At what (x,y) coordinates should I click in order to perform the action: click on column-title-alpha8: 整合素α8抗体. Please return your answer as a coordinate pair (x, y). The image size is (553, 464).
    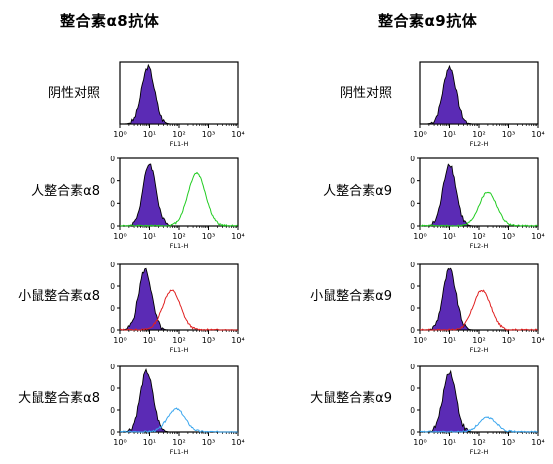
    Looking at the image, I should click on (110, 21).